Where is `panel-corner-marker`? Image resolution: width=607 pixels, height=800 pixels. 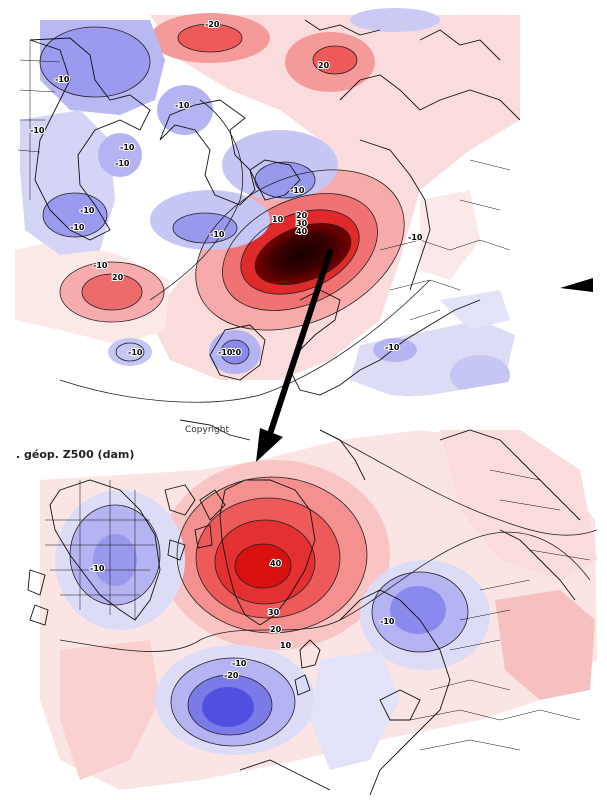
panel-corner-marker is located at coordinates (576, 285).